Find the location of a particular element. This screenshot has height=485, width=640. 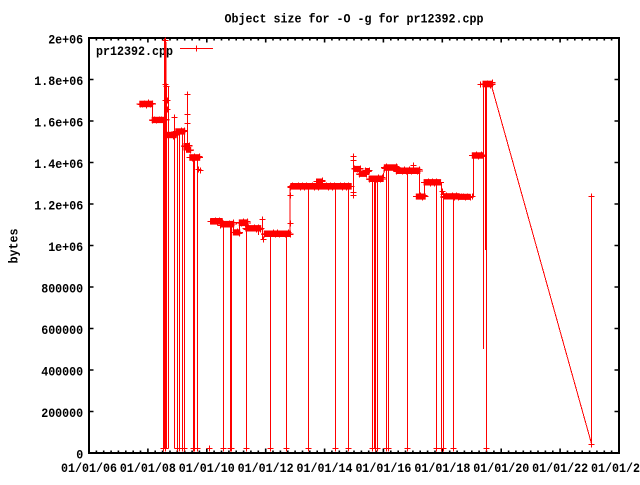

svg-text: 01/01/12 is located at coordinates (266, 468).